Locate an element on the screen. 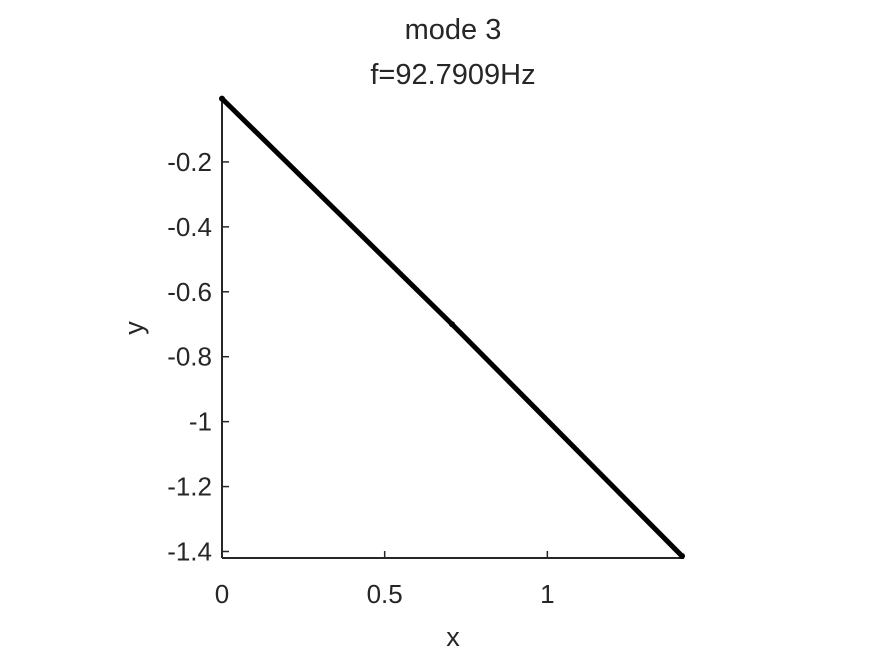 The image size is (875, 656). title-line-frequency: f=92.7909Hz is located at coordinates (452, 75).